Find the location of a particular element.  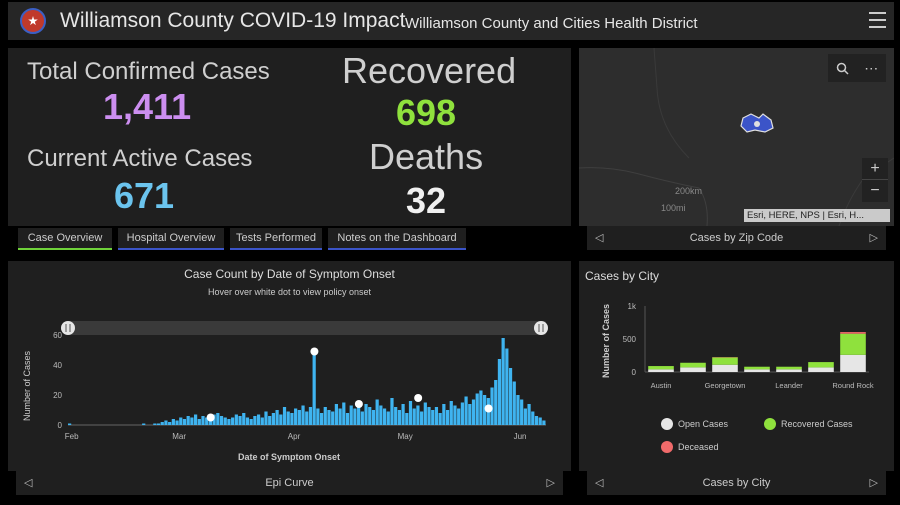

slider-handle-left is located at coordinates (68, 328).